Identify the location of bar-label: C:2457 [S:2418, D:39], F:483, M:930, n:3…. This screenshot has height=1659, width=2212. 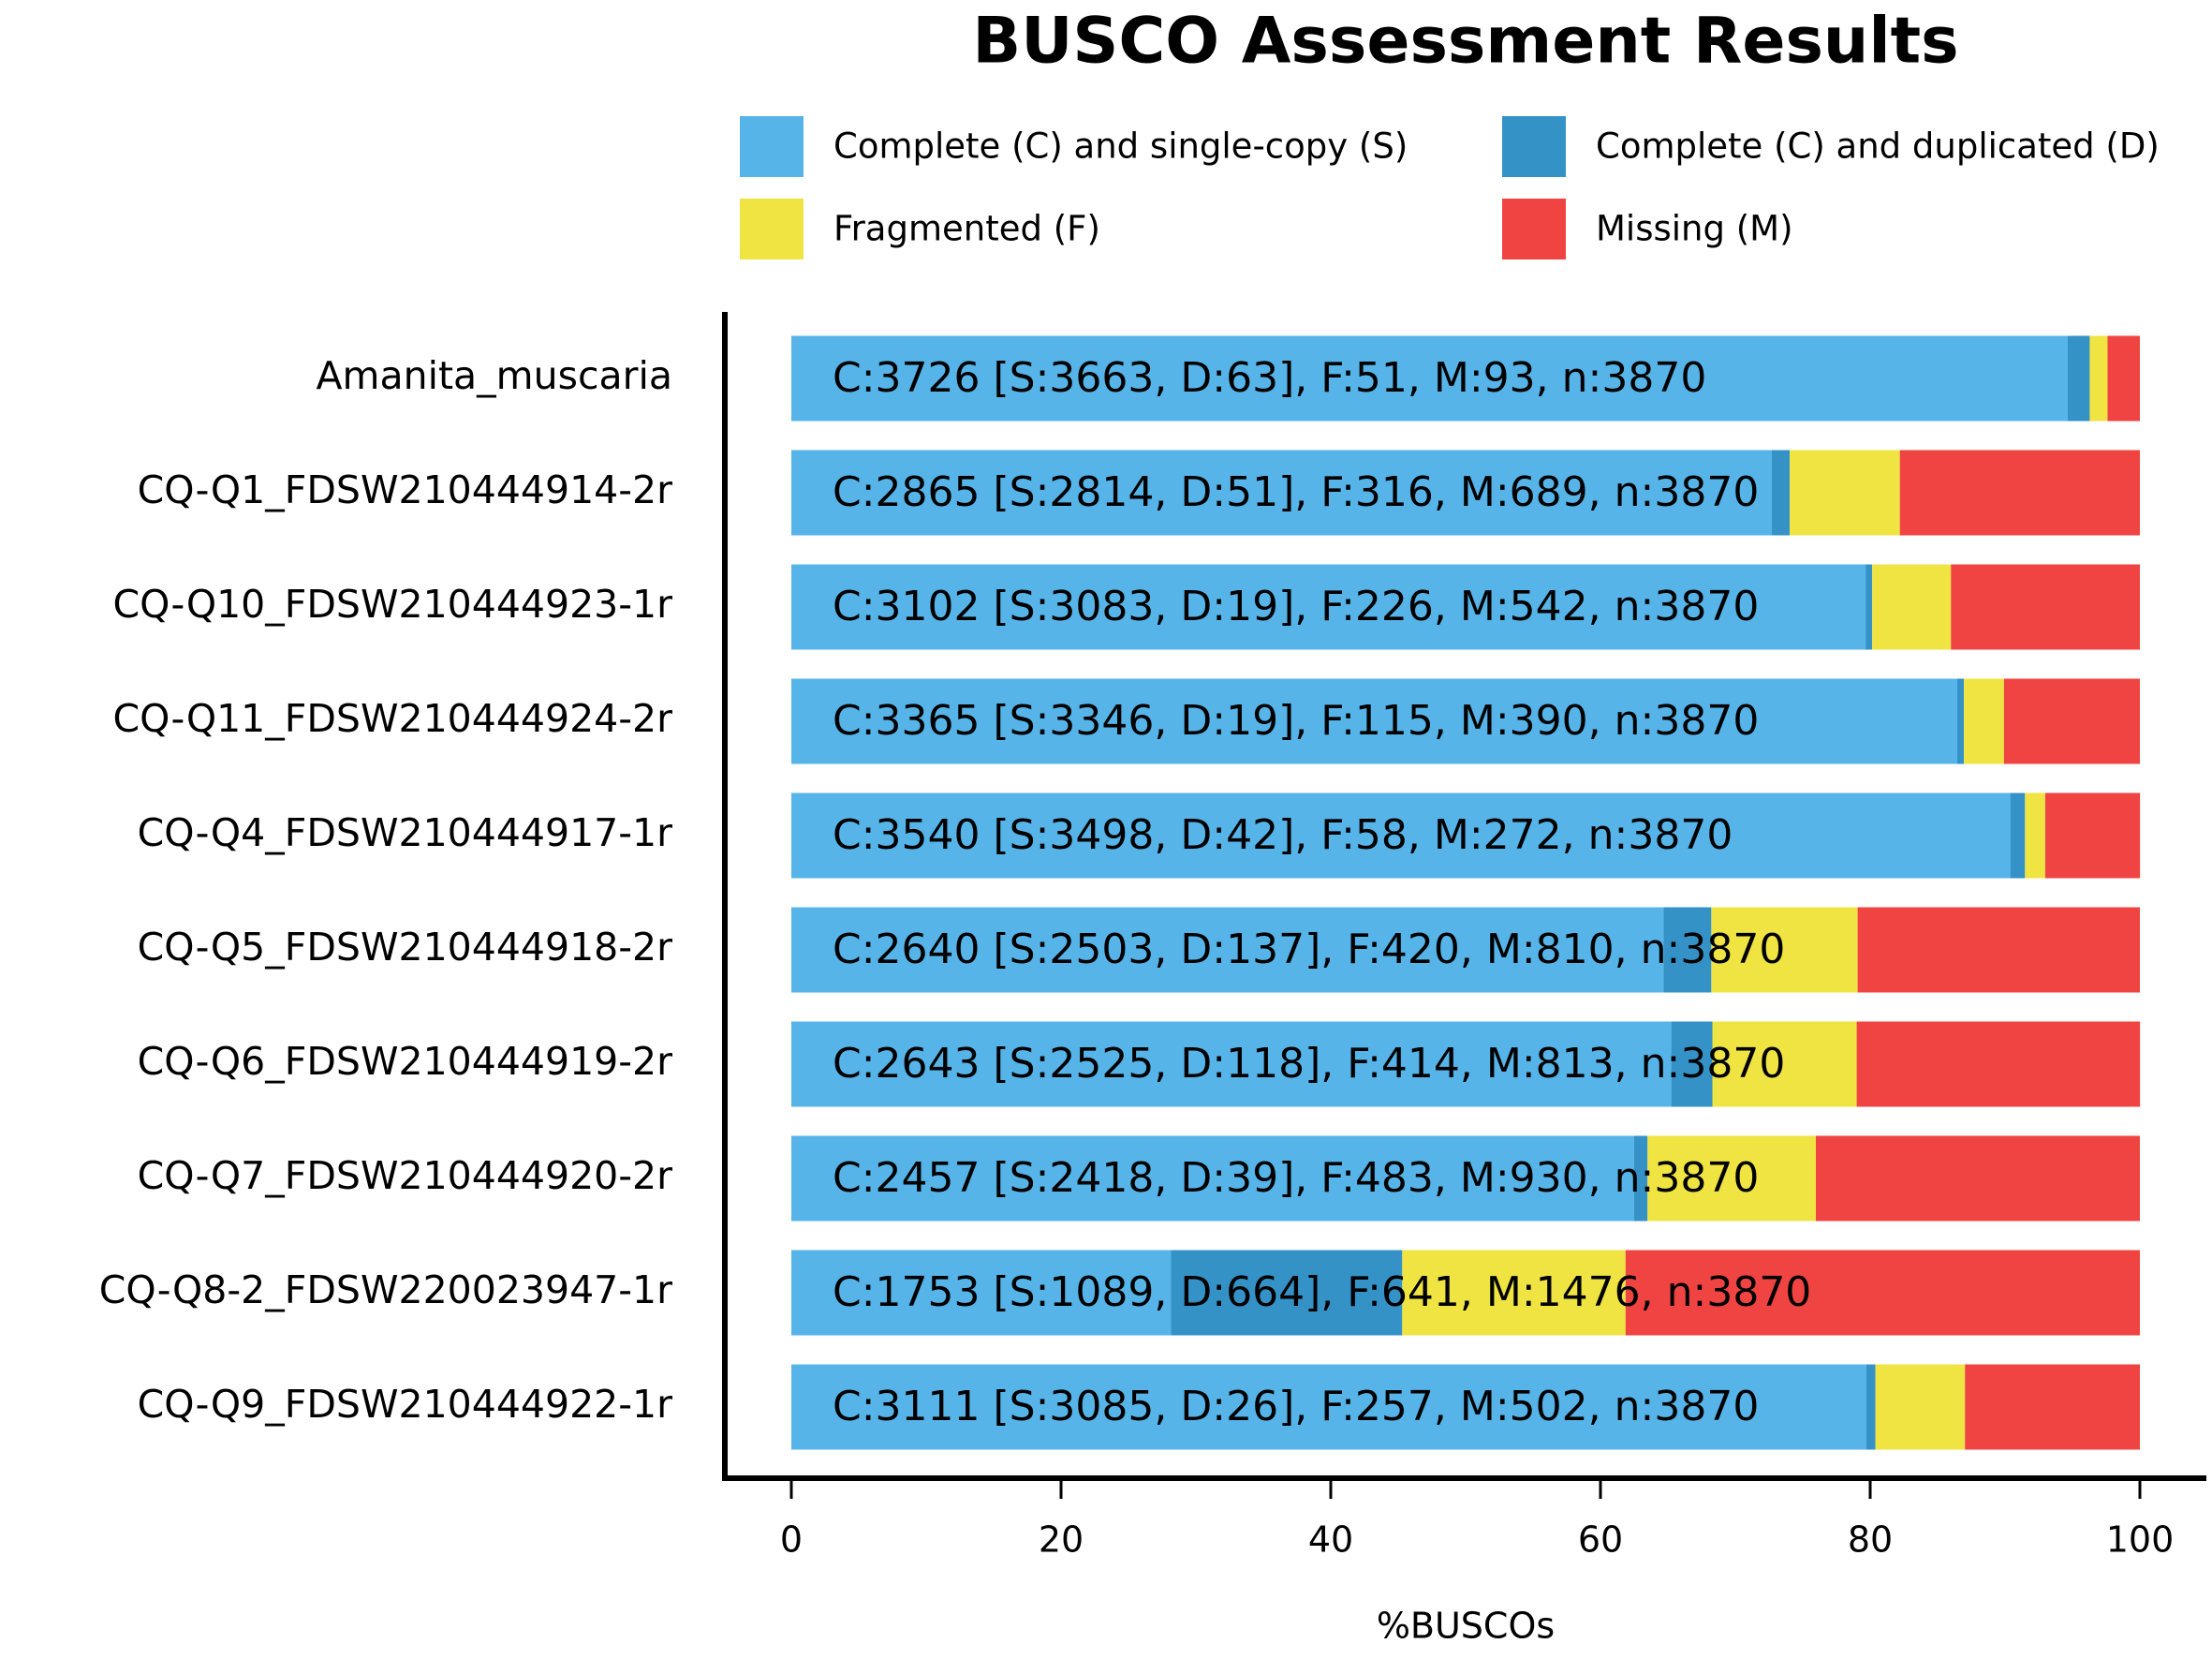
(1296, 1178).